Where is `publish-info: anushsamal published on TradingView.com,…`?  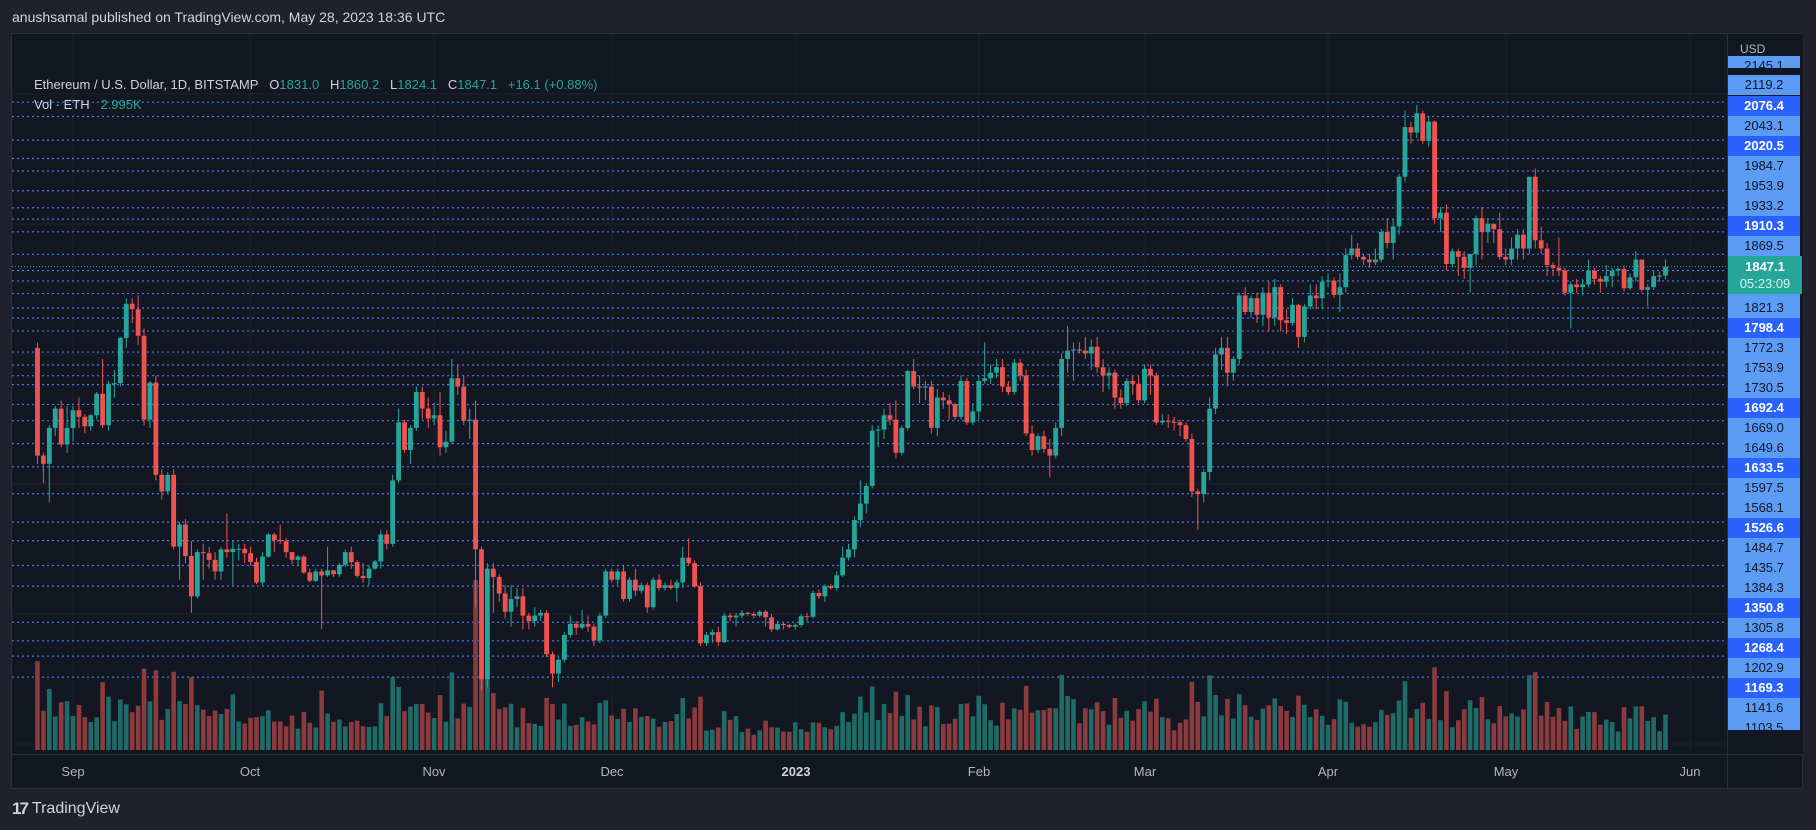 publish-info: anushsamal published on TradingView.com,… is located at coordinates (229, 17).